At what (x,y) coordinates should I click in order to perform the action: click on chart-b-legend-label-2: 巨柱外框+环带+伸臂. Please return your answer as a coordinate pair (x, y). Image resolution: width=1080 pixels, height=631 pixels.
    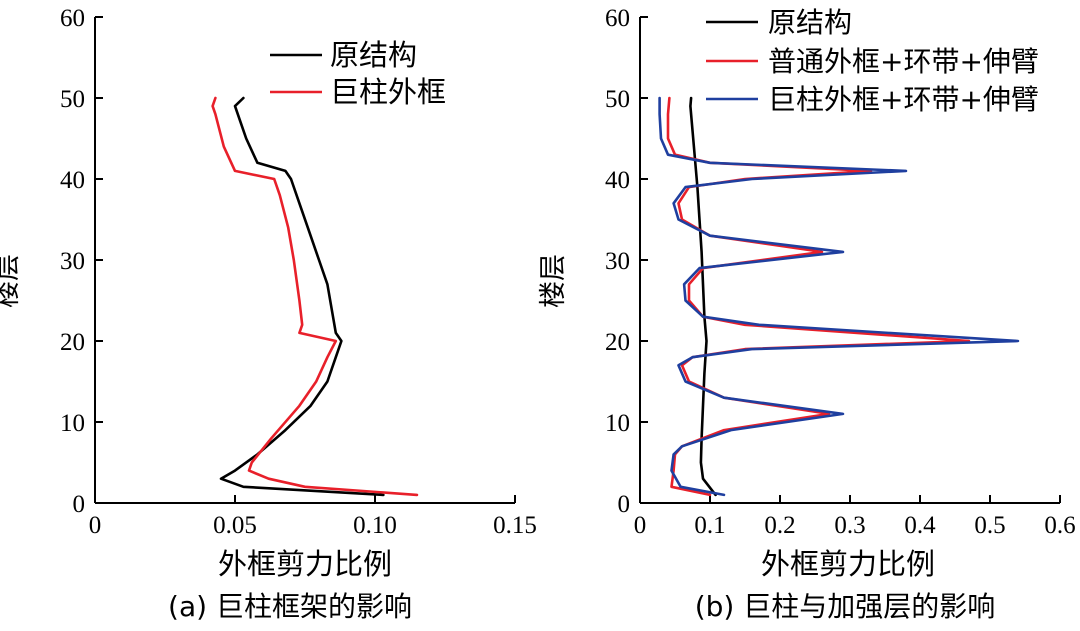
    Looking at the image, I should click on (903, 99).